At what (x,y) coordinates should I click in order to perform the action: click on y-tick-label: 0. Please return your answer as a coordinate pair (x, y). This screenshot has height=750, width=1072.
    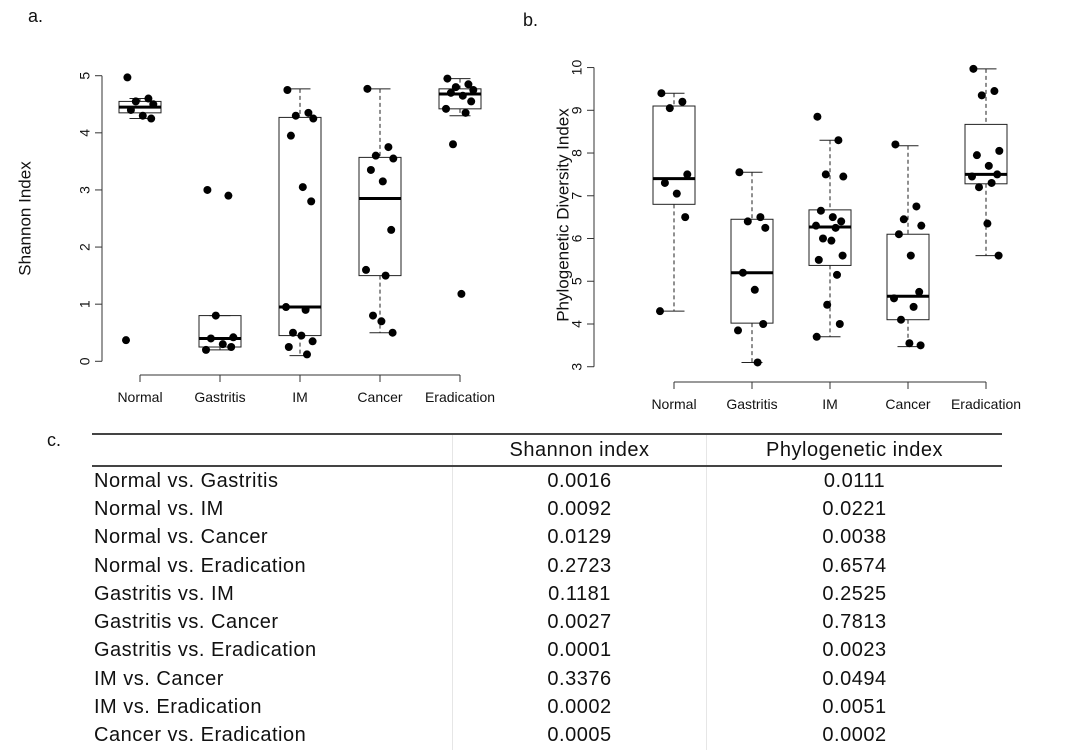
    Looking at the image, I should click on (85, 361).